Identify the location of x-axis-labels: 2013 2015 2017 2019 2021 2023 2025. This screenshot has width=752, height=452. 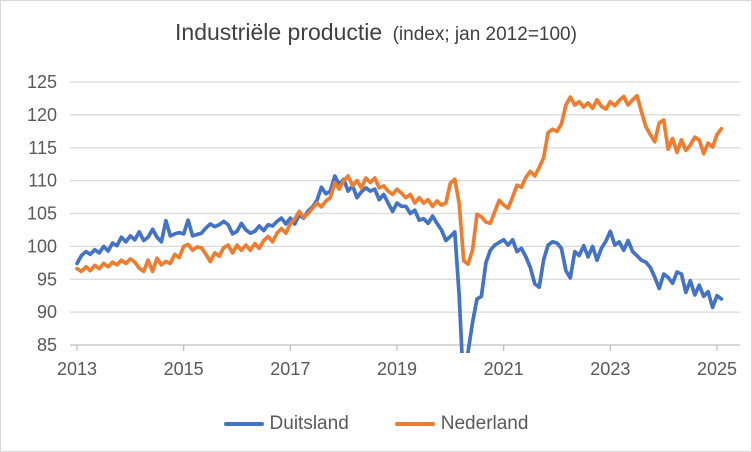
(397, 369).